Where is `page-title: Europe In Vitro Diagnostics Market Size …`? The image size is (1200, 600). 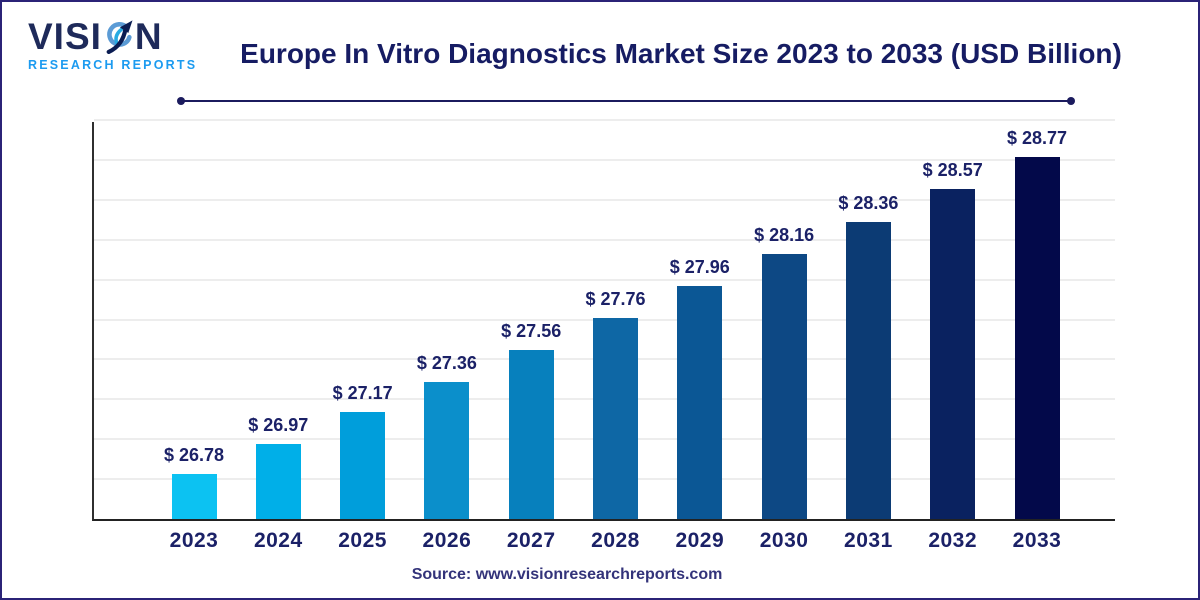
page-title: Europe In Vitro Diagnostics Market Size … is located at coordinates (681, 53).